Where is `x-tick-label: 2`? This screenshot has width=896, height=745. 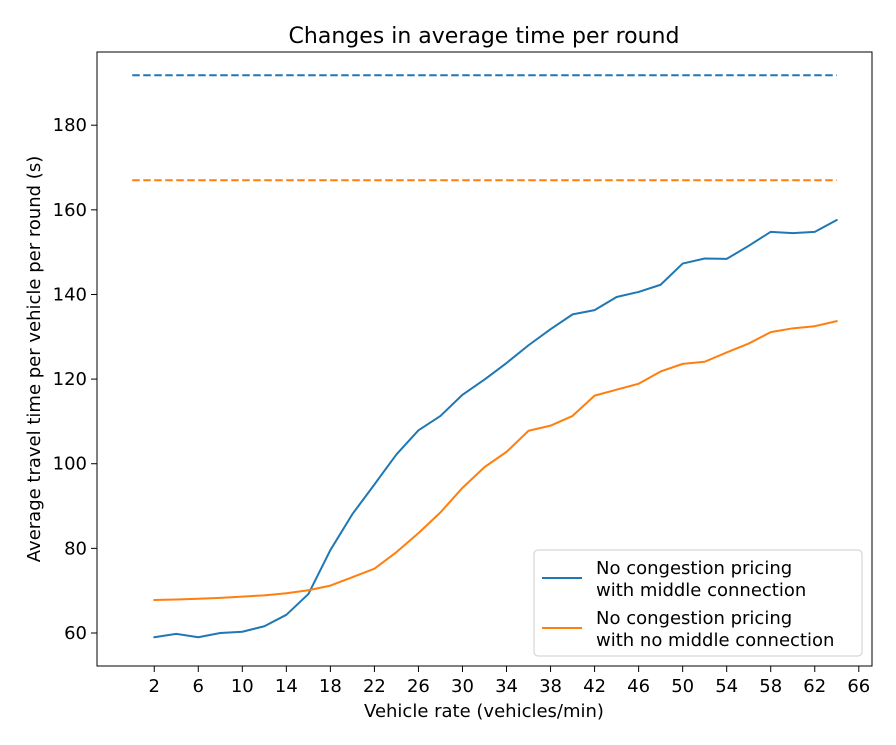
x-tick-label: 2 is located at coordinates (154, 686).